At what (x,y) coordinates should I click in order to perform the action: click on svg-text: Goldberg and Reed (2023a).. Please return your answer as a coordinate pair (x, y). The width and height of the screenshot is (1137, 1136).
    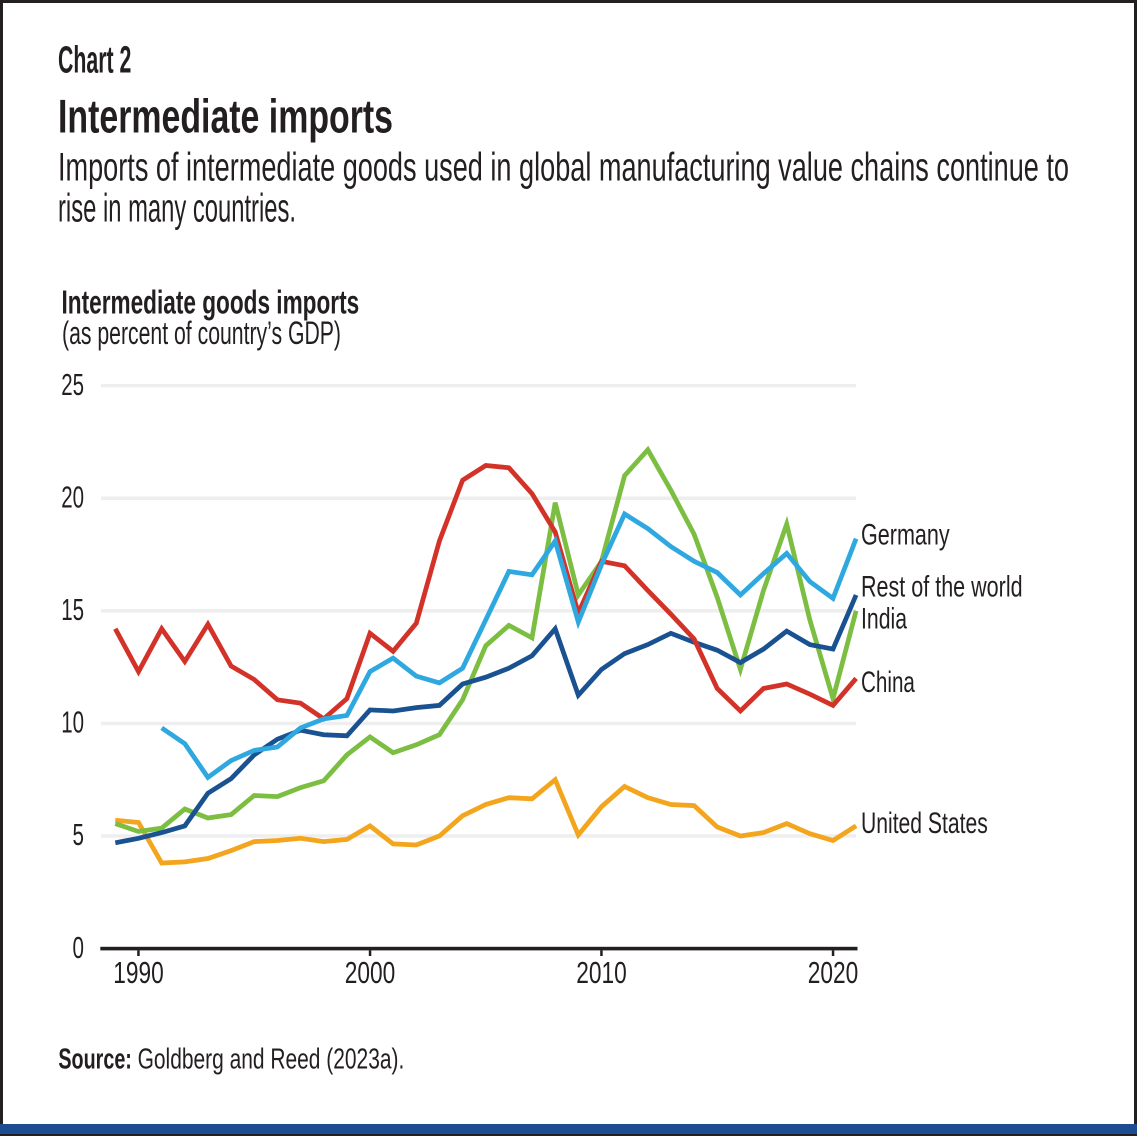
    Looking at the image, I should click on (271, 1060).